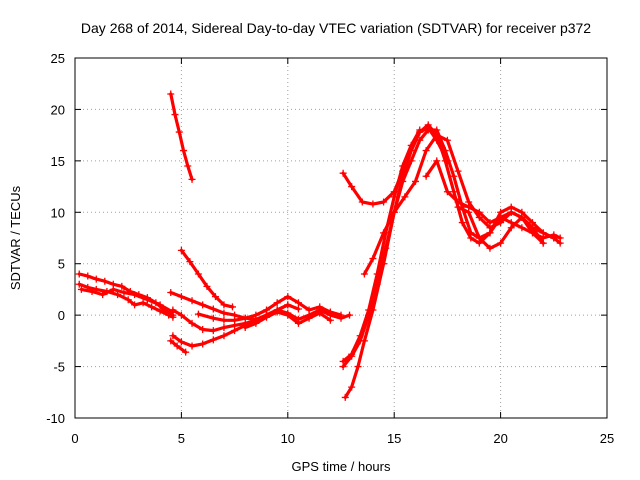 This screenshot has height=480, width=640. Describe the element at coordinates (500, 438) in the screenshot. I see `x-tick-label: 20` at that location.